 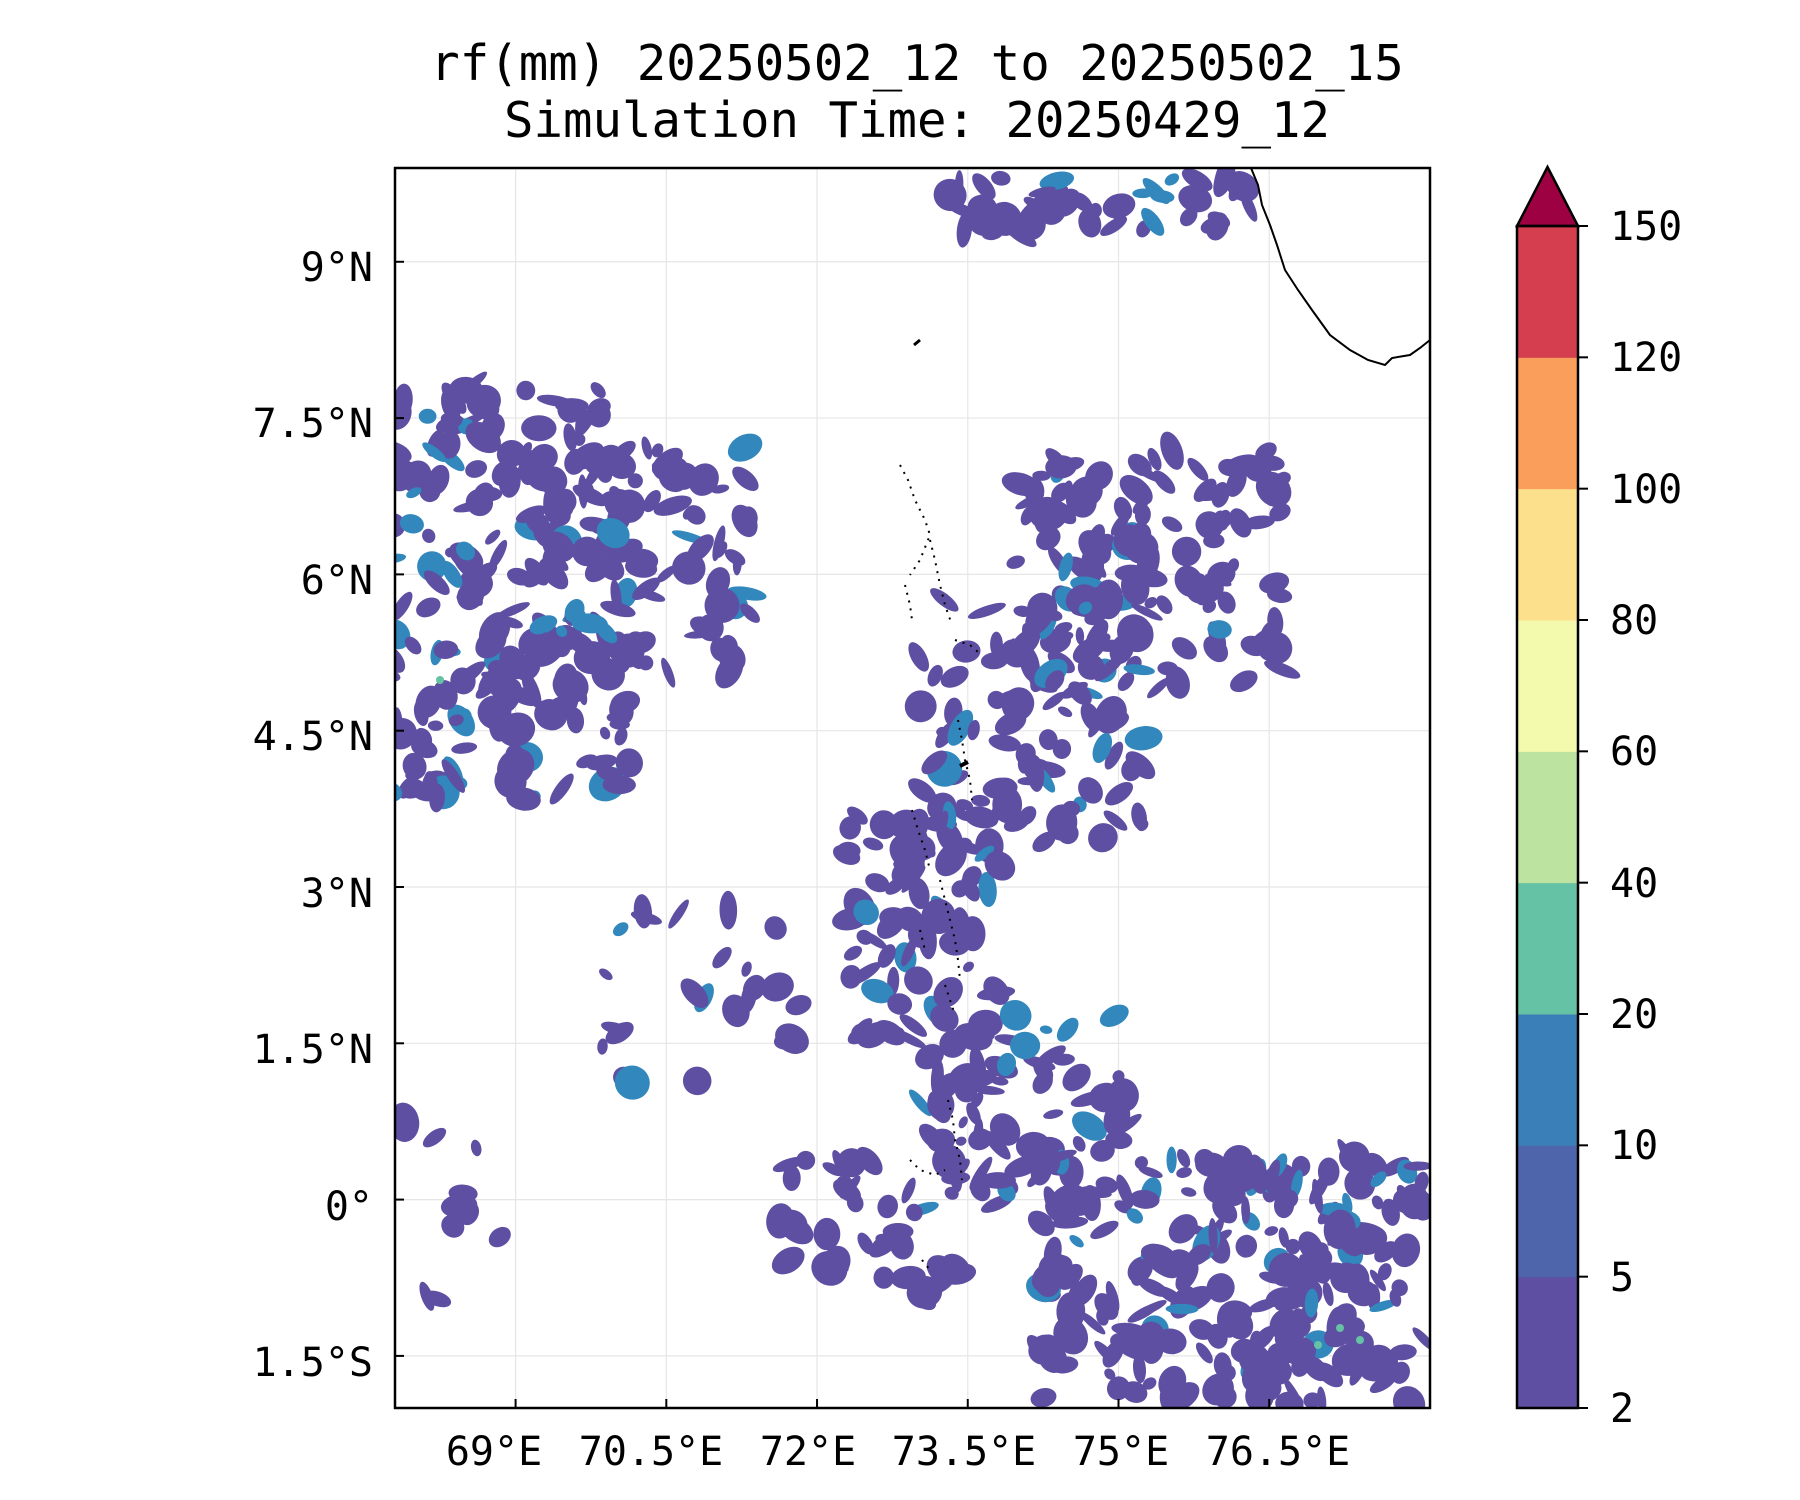 I want to click on lon-tick-label: 76.5°E, so click(x=1278, y=1452).